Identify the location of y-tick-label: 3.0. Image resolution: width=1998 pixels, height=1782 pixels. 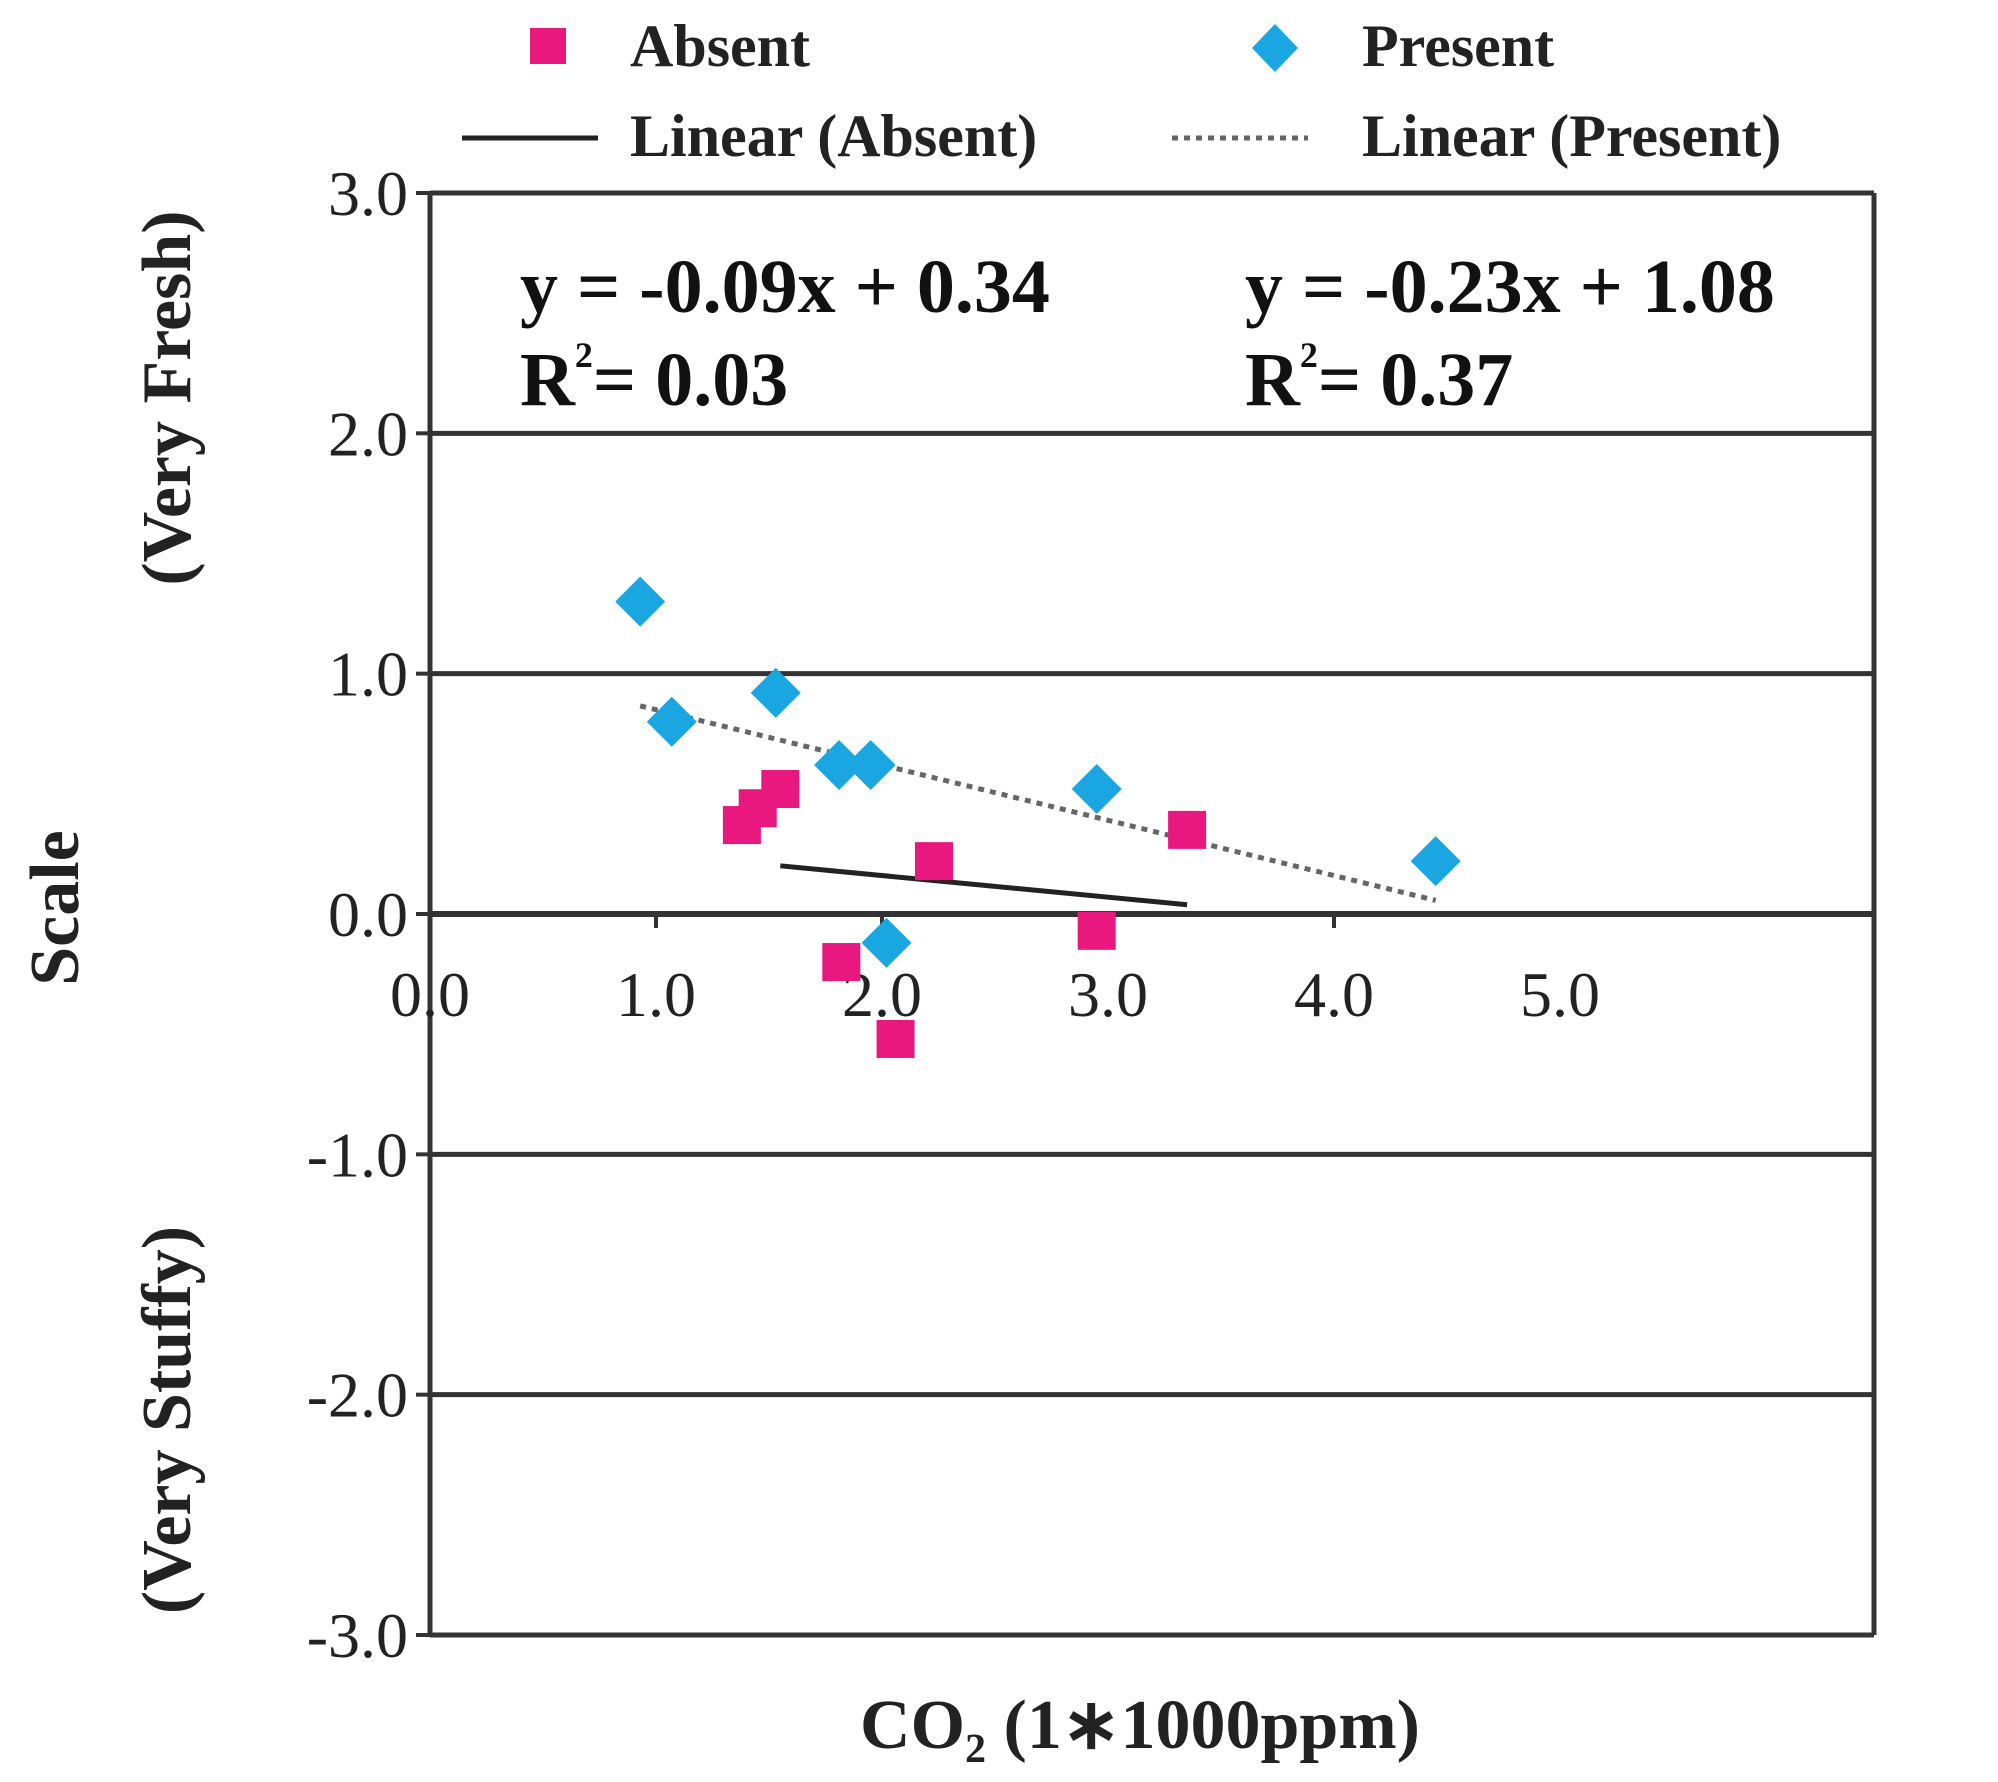
(368, 193).